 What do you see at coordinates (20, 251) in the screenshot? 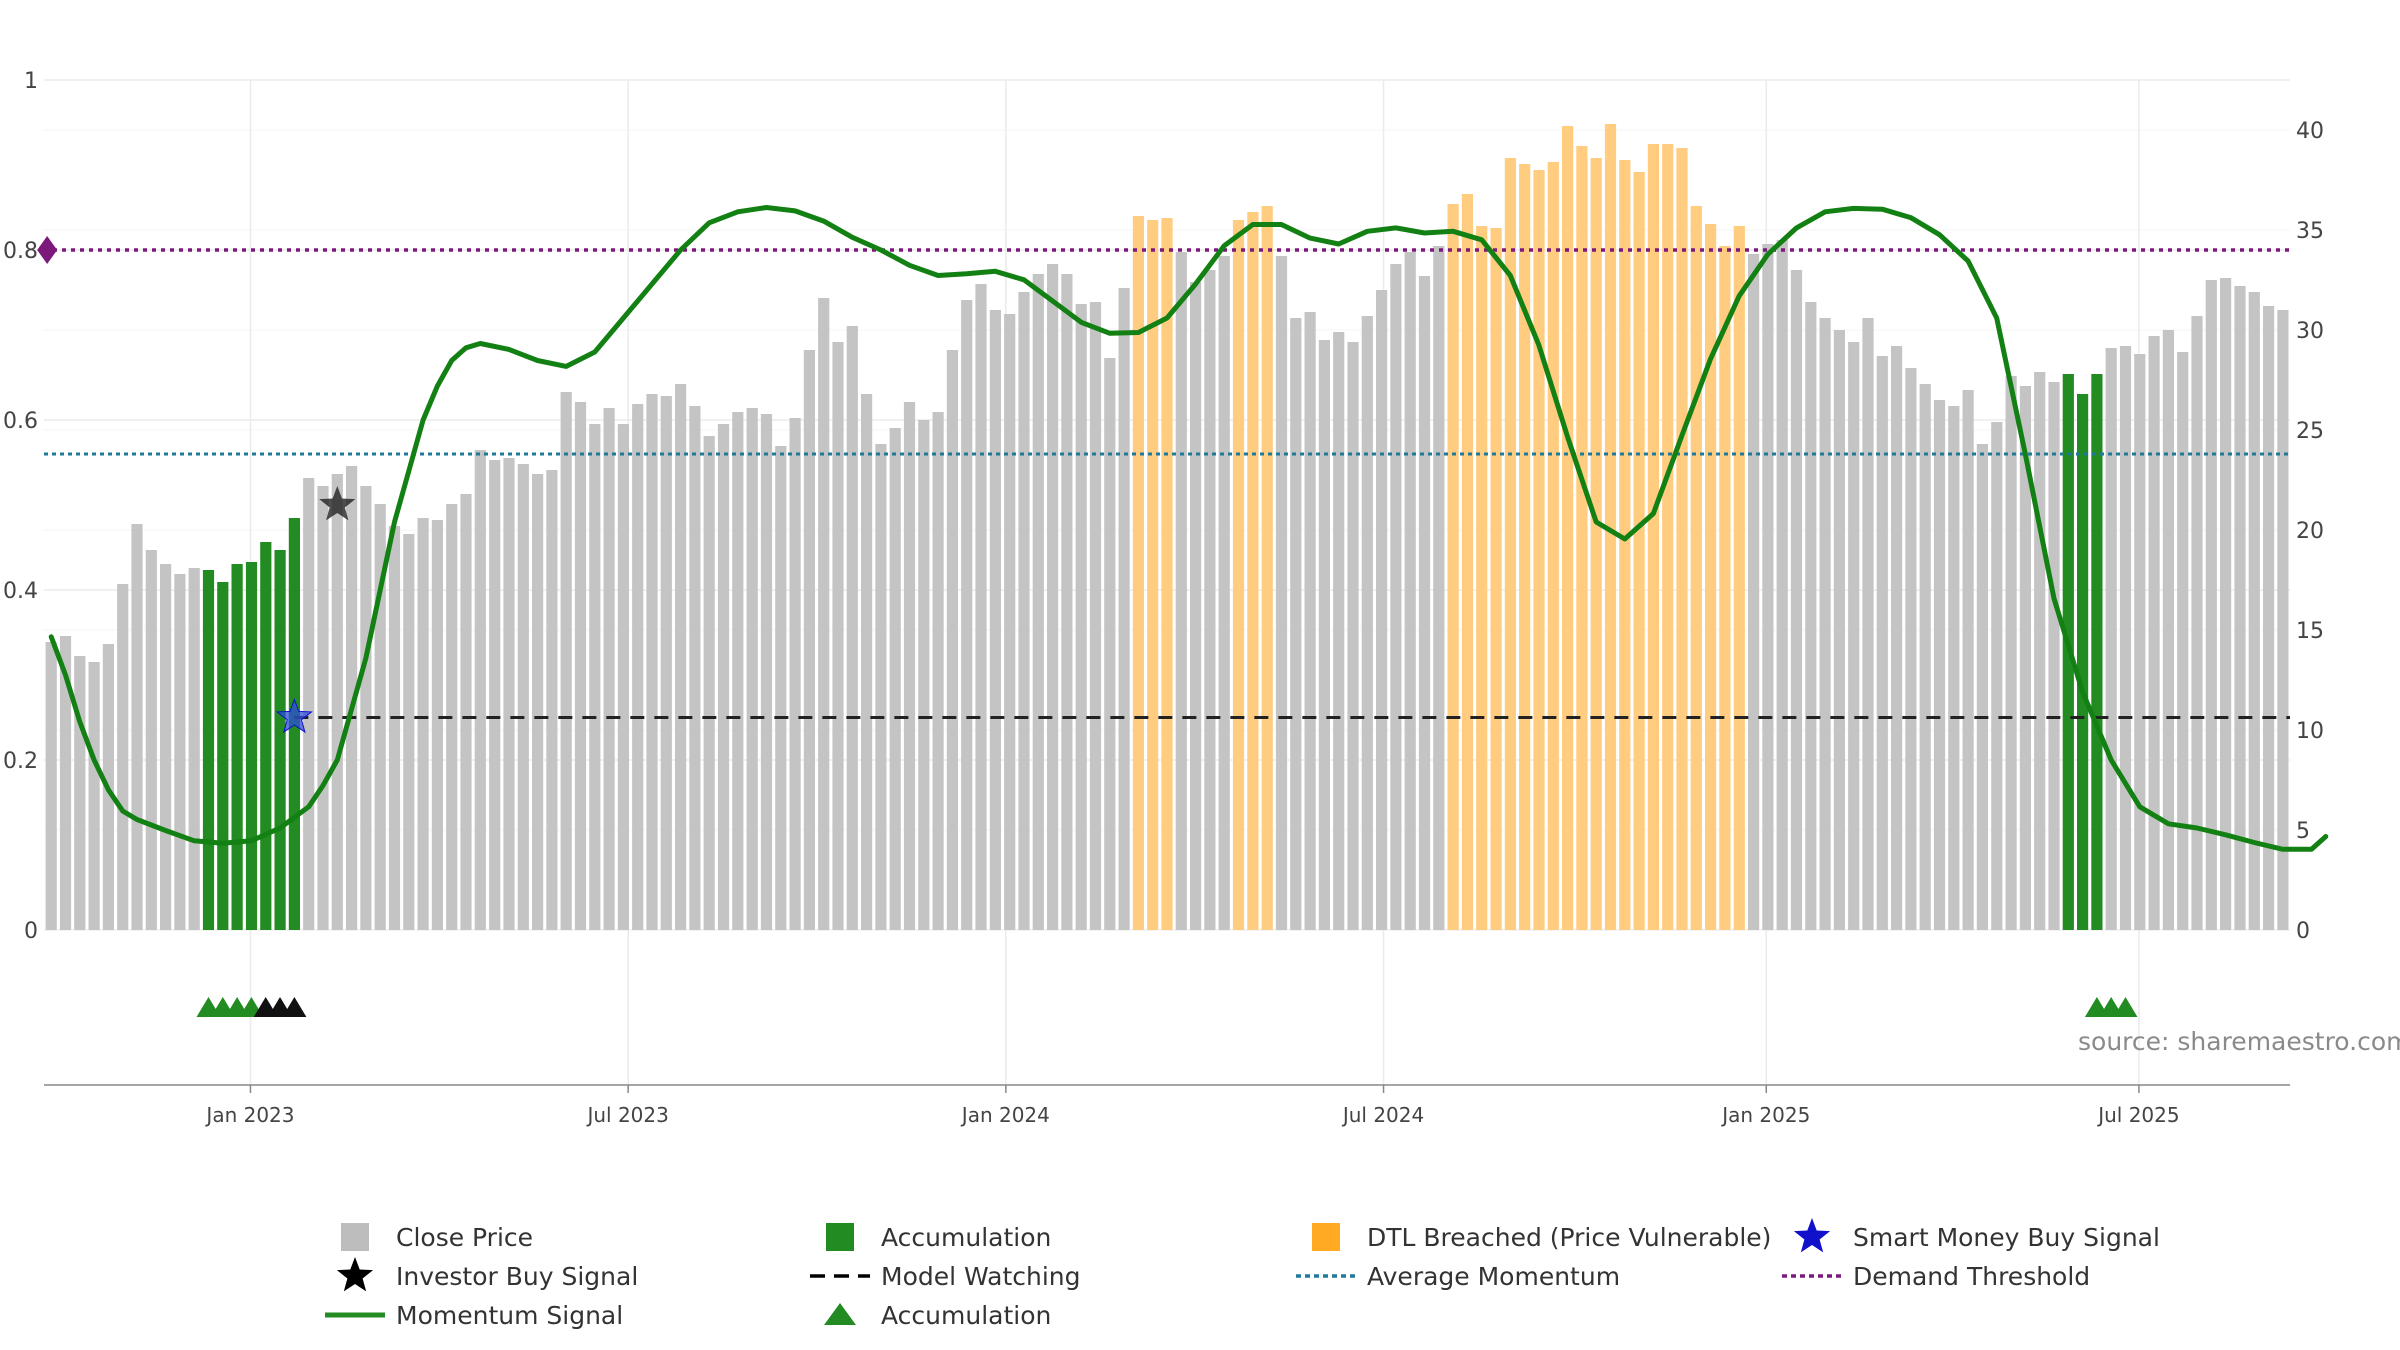
I see `left-tick-label: 0.8` at bounding box center [20, 251].